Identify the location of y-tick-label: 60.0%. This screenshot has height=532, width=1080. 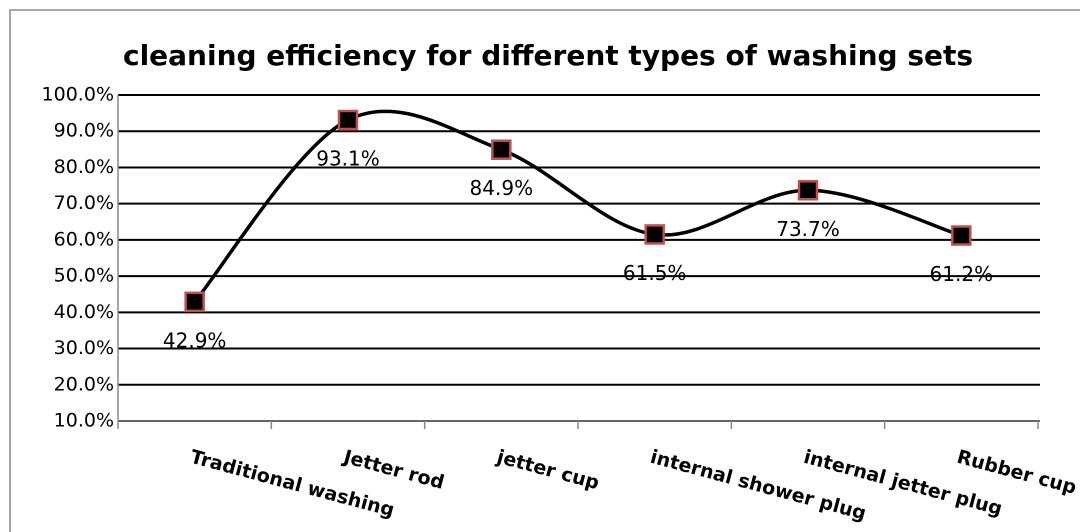
(84, 239).